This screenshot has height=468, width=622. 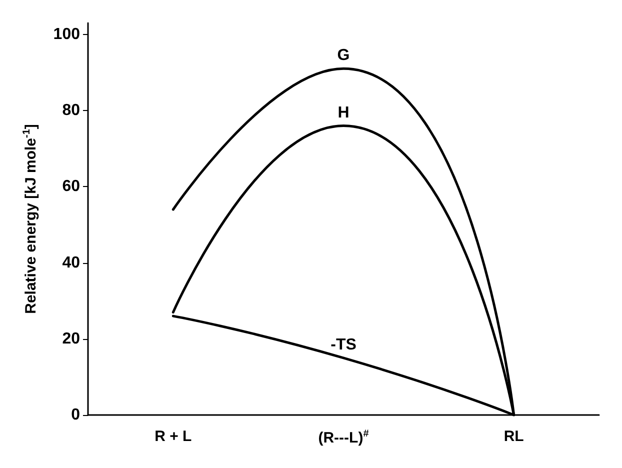 I want to click on series-label: G, so click(x=343, y=55).